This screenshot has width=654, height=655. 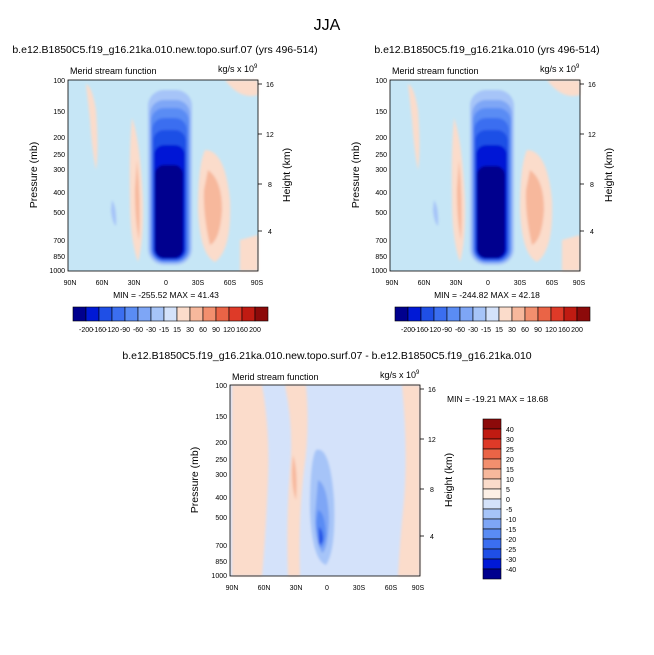 What do you see at coordinates (592, 135) in the screenshot?
I see `height-tick-label: 12` at bounding box center [592, 135].